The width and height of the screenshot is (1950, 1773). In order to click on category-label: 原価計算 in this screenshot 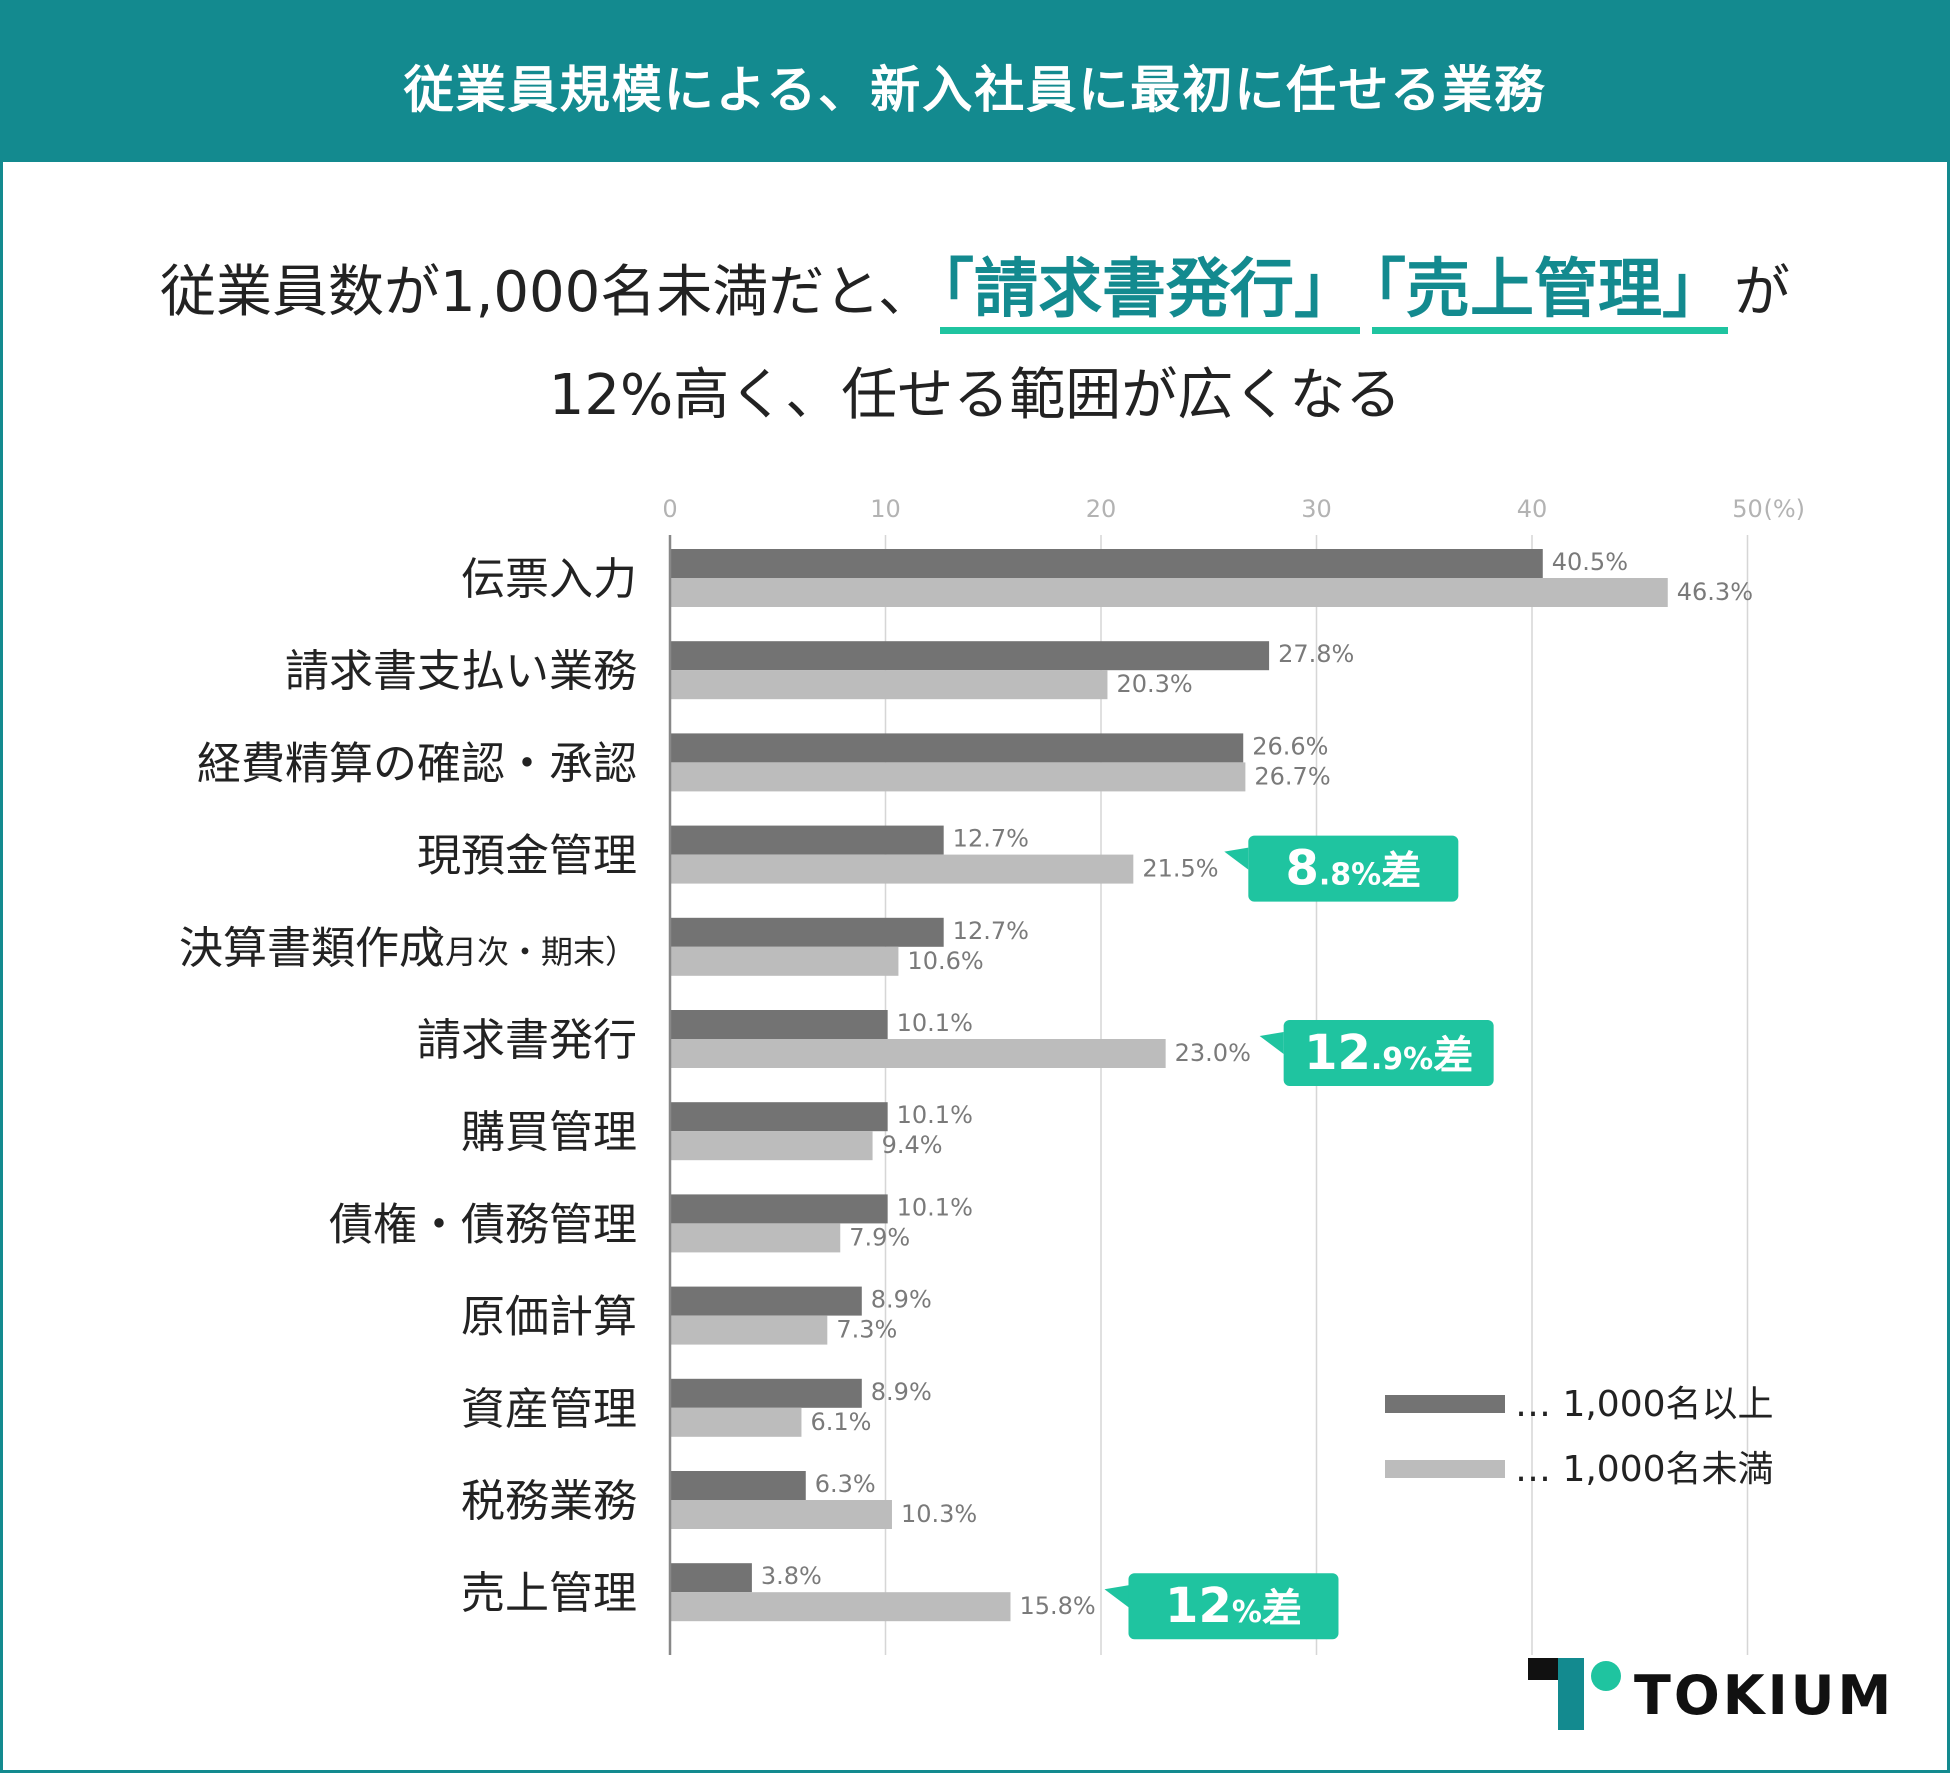, I will do `click(549, 1317)`.